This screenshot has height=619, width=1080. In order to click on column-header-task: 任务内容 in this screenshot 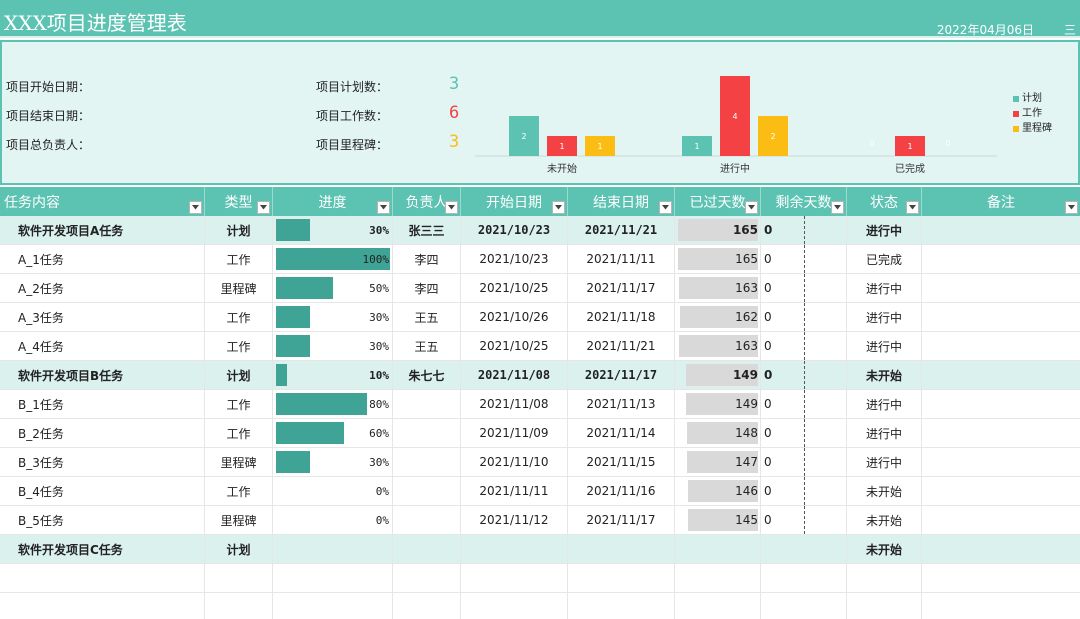, I will do `click(102, 201)`.